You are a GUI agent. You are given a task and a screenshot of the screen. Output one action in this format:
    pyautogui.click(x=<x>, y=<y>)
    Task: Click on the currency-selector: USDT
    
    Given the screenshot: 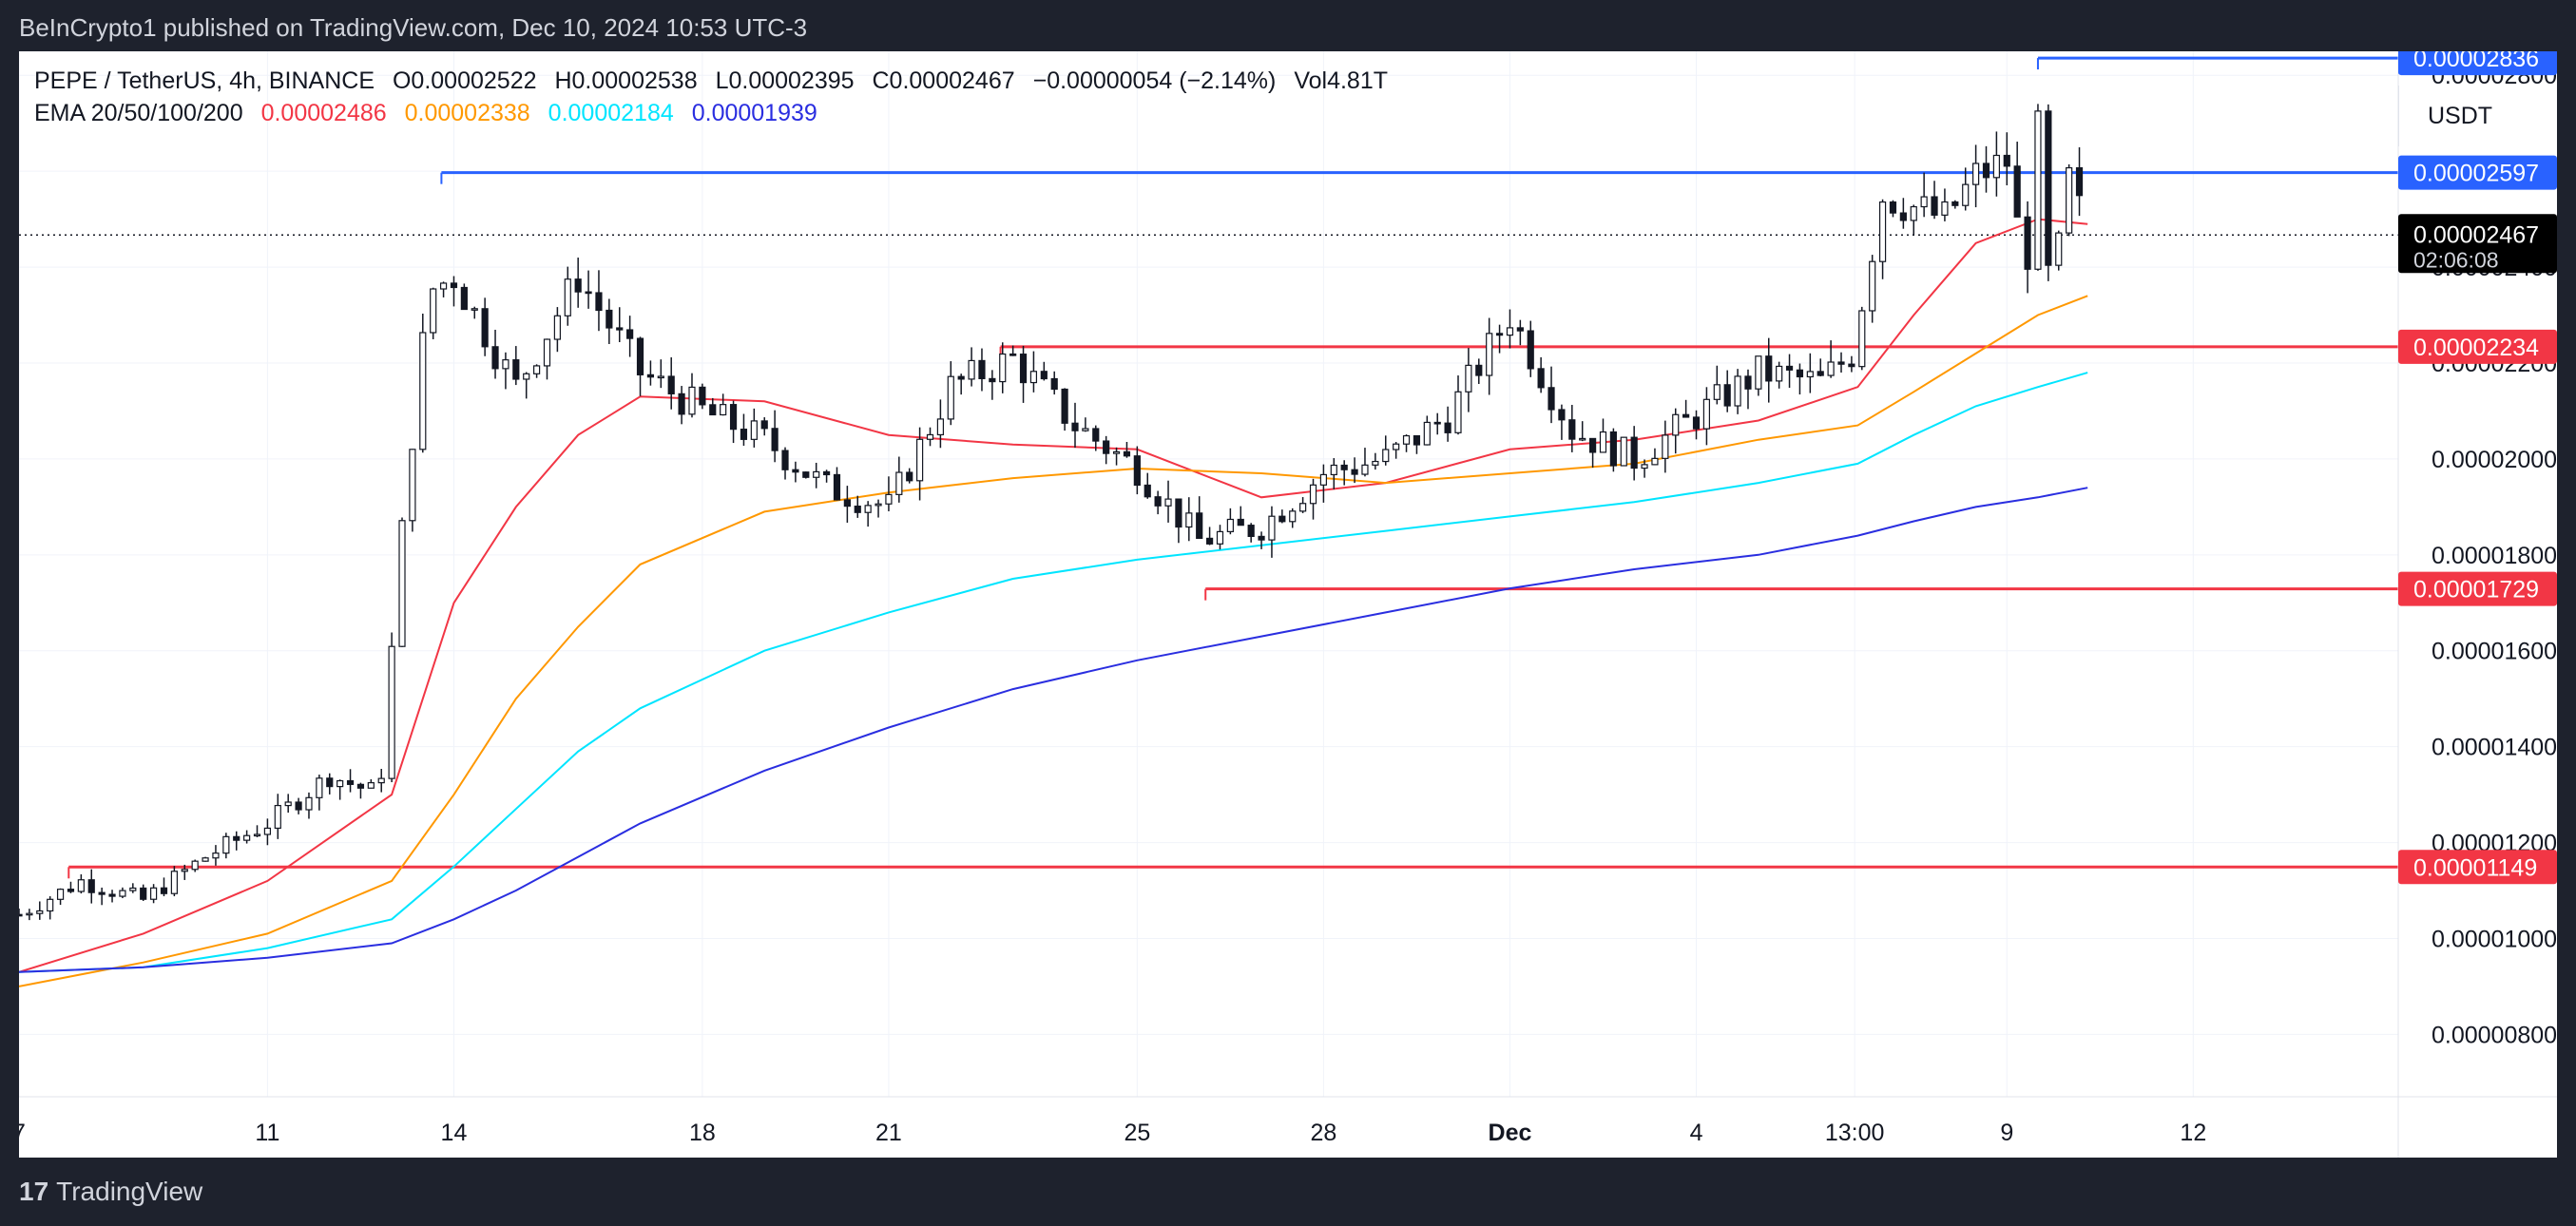 What is the action you would take?
    pyautogui.click(x=2478, y=116)
    